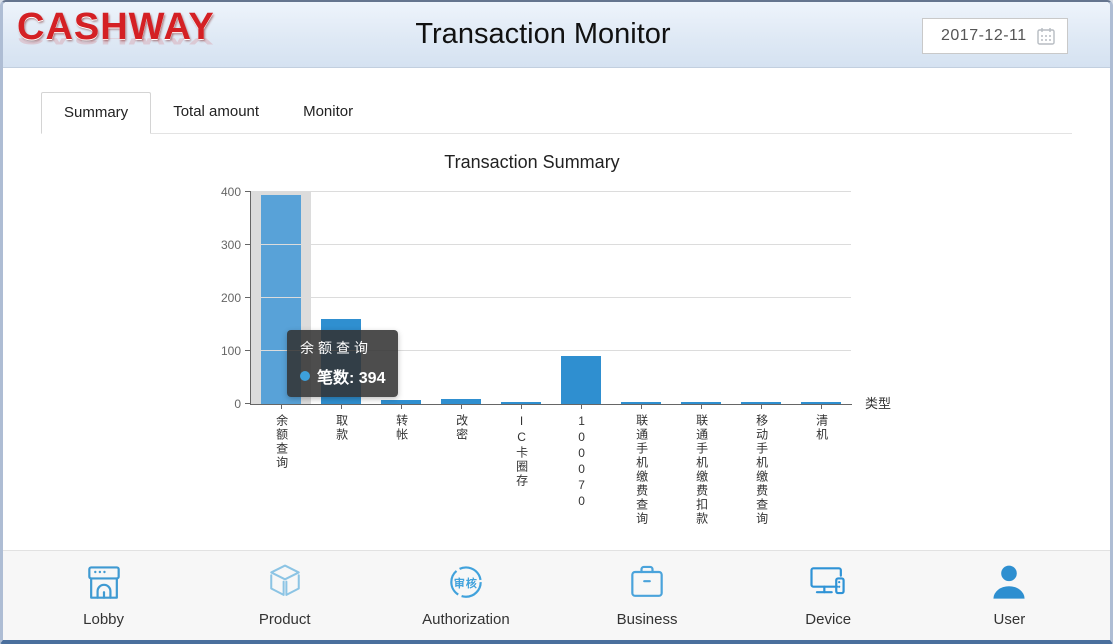 This screenshot has width=1113, height=644. I want to click on chart-tooltip: 余额查询 笔数: 394, so click(343, 363).